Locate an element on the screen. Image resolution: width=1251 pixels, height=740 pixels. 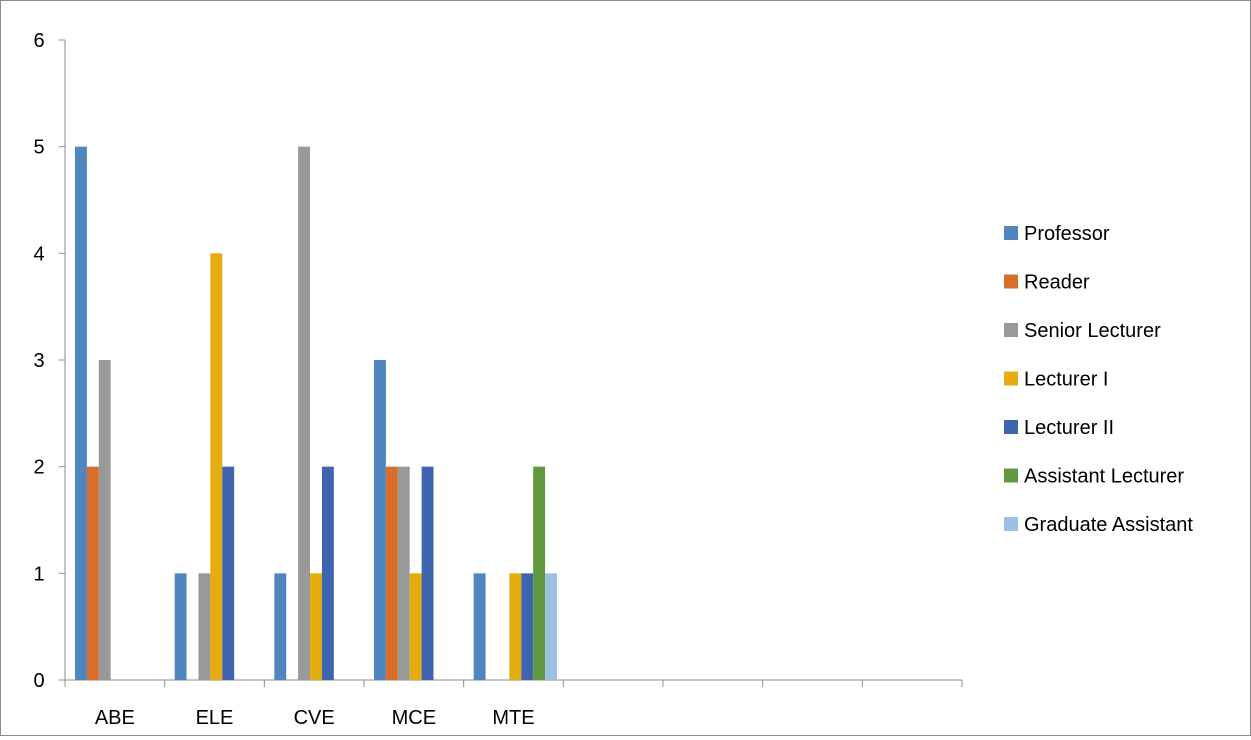
legend-label: Reader is located at coordinates (1057, 283).